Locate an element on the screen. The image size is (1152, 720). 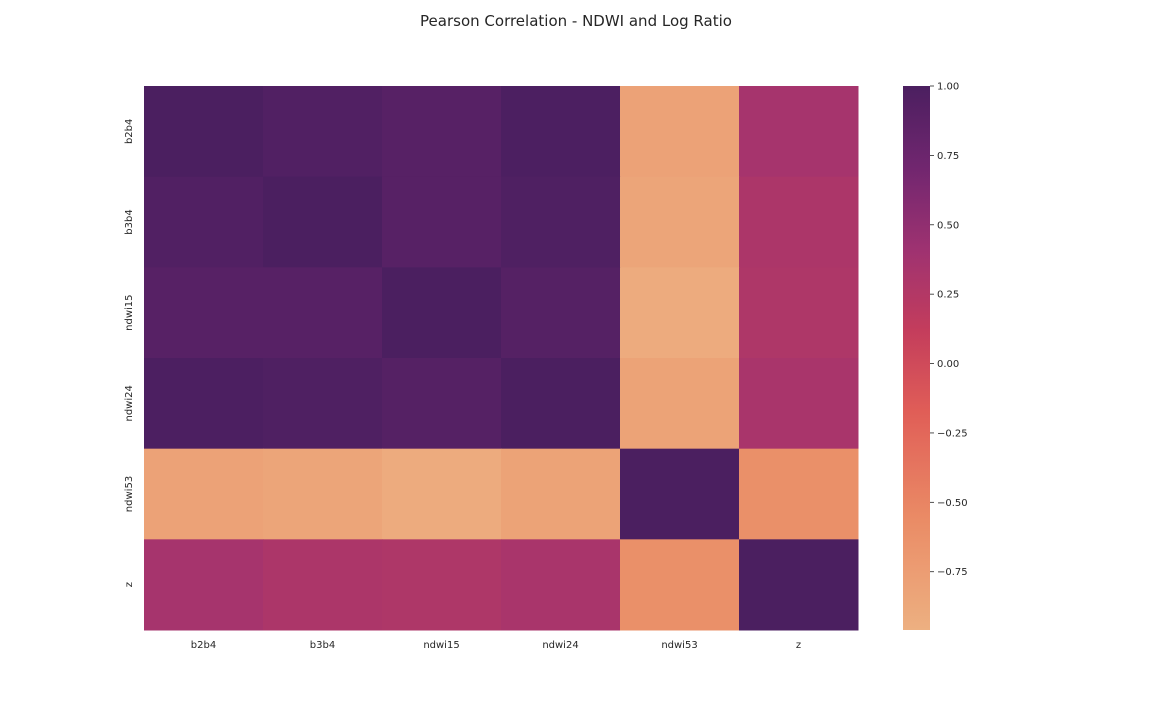
colorbar: 1.00 0.75 0.50 0.25 0.00 −0.25 −0.50 −0.75 is located at coordinates (935, 356).